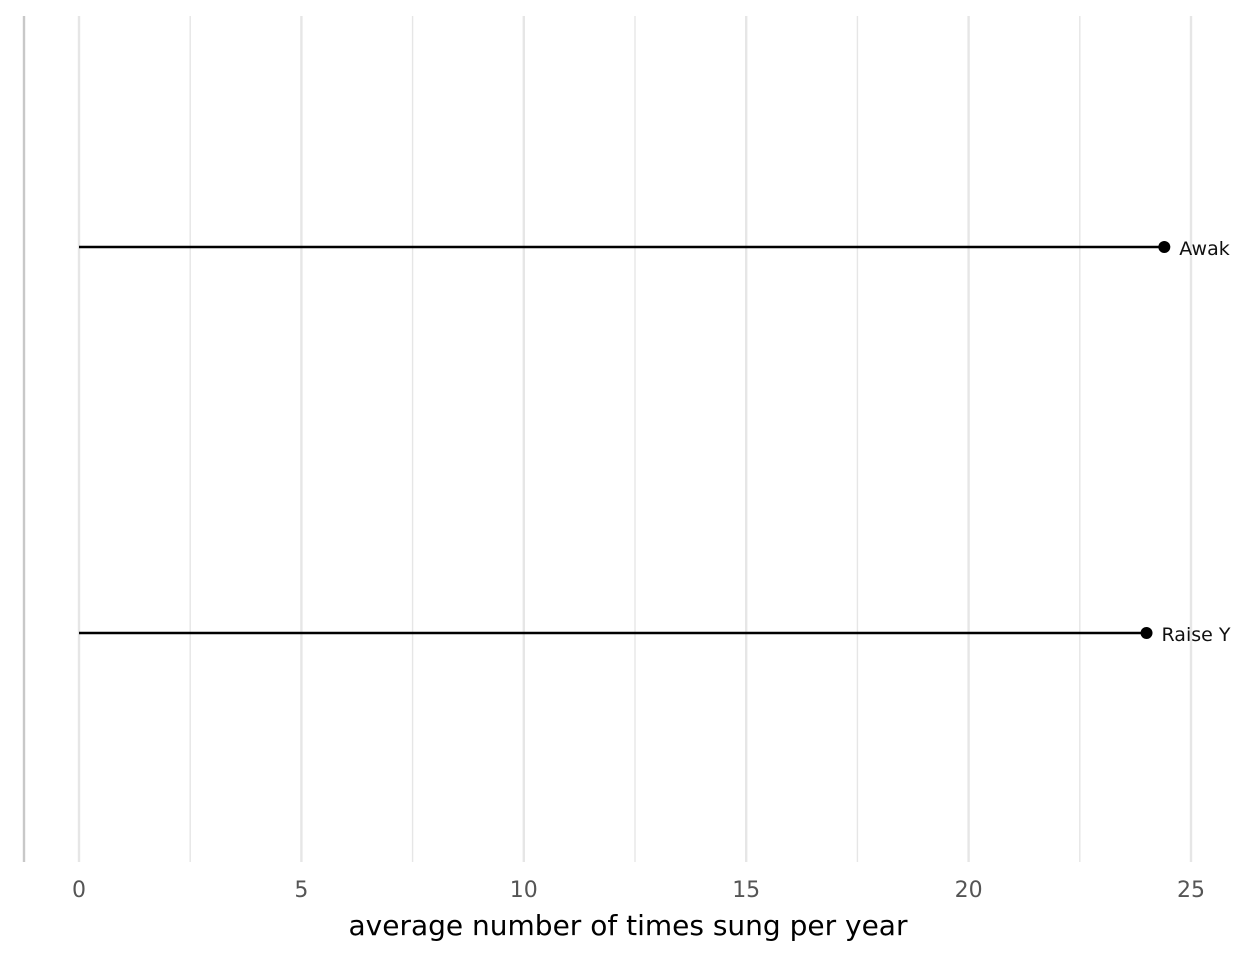 The height and width of the screenshot is (960, 1248). I want to click on x-tick-label: 5, so click(301, 890).